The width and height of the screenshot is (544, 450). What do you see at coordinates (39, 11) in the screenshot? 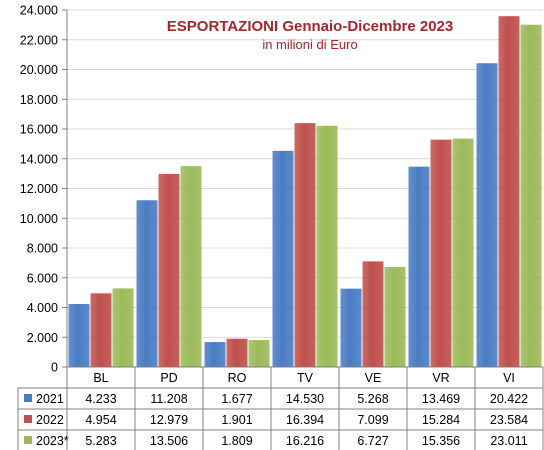
I see `y-tick-label: 24.000` at bounding box center [39, 11].